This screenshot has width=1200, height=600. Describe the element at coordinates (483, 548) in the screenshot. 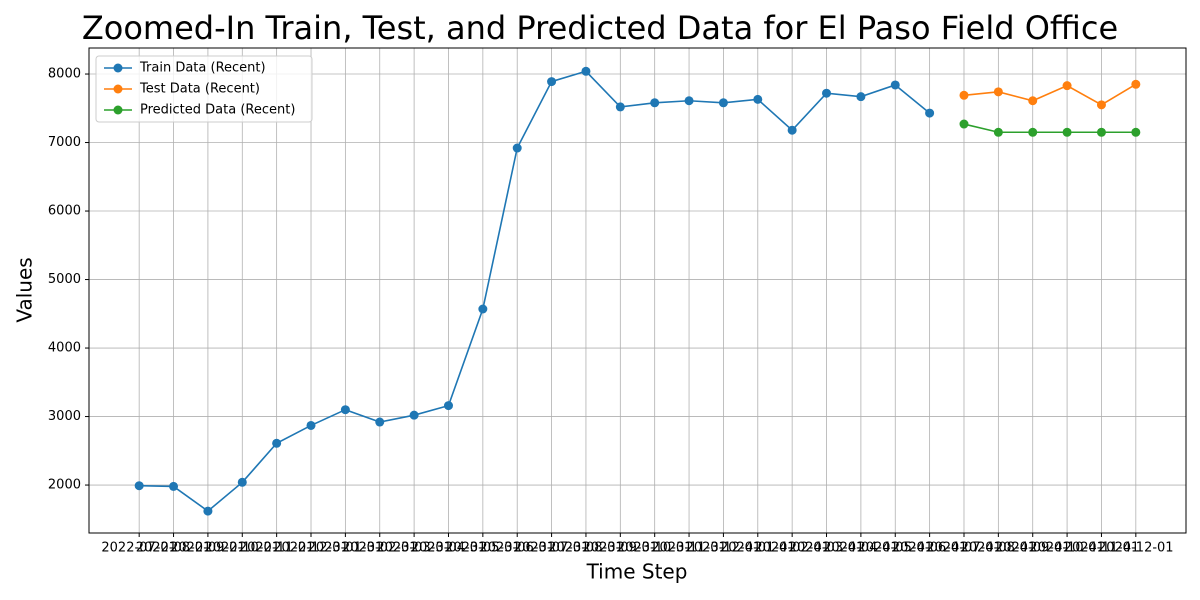

I see `x-tick-label: 2023-05-01` at that location.